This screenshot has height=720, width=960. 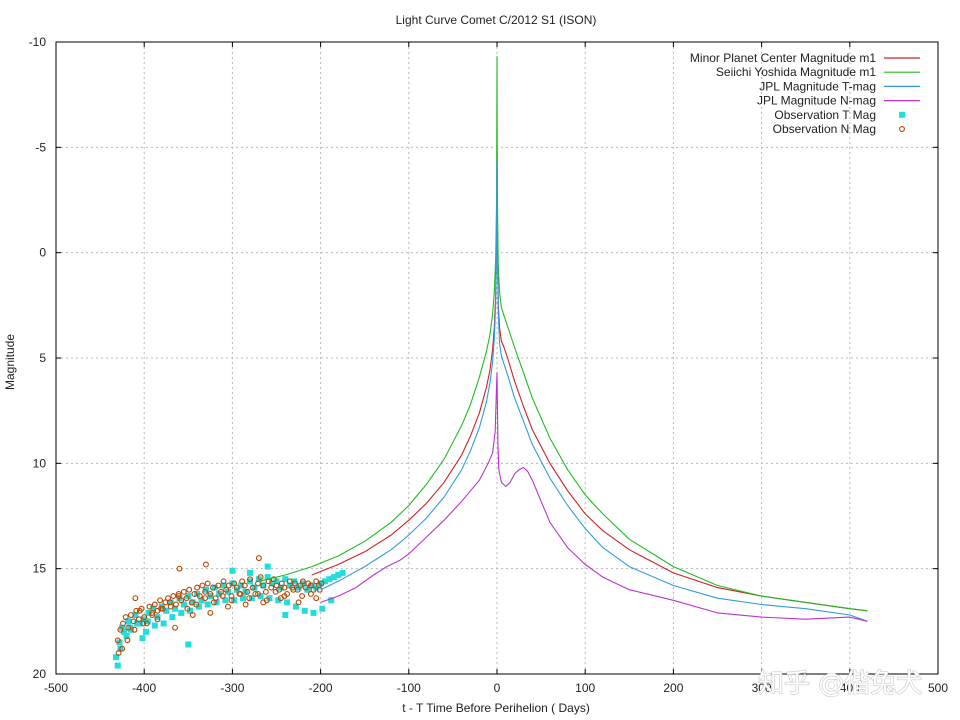 I want to click on legend-label: JPL Magnitude N-mag, so click(x=816, y=101).